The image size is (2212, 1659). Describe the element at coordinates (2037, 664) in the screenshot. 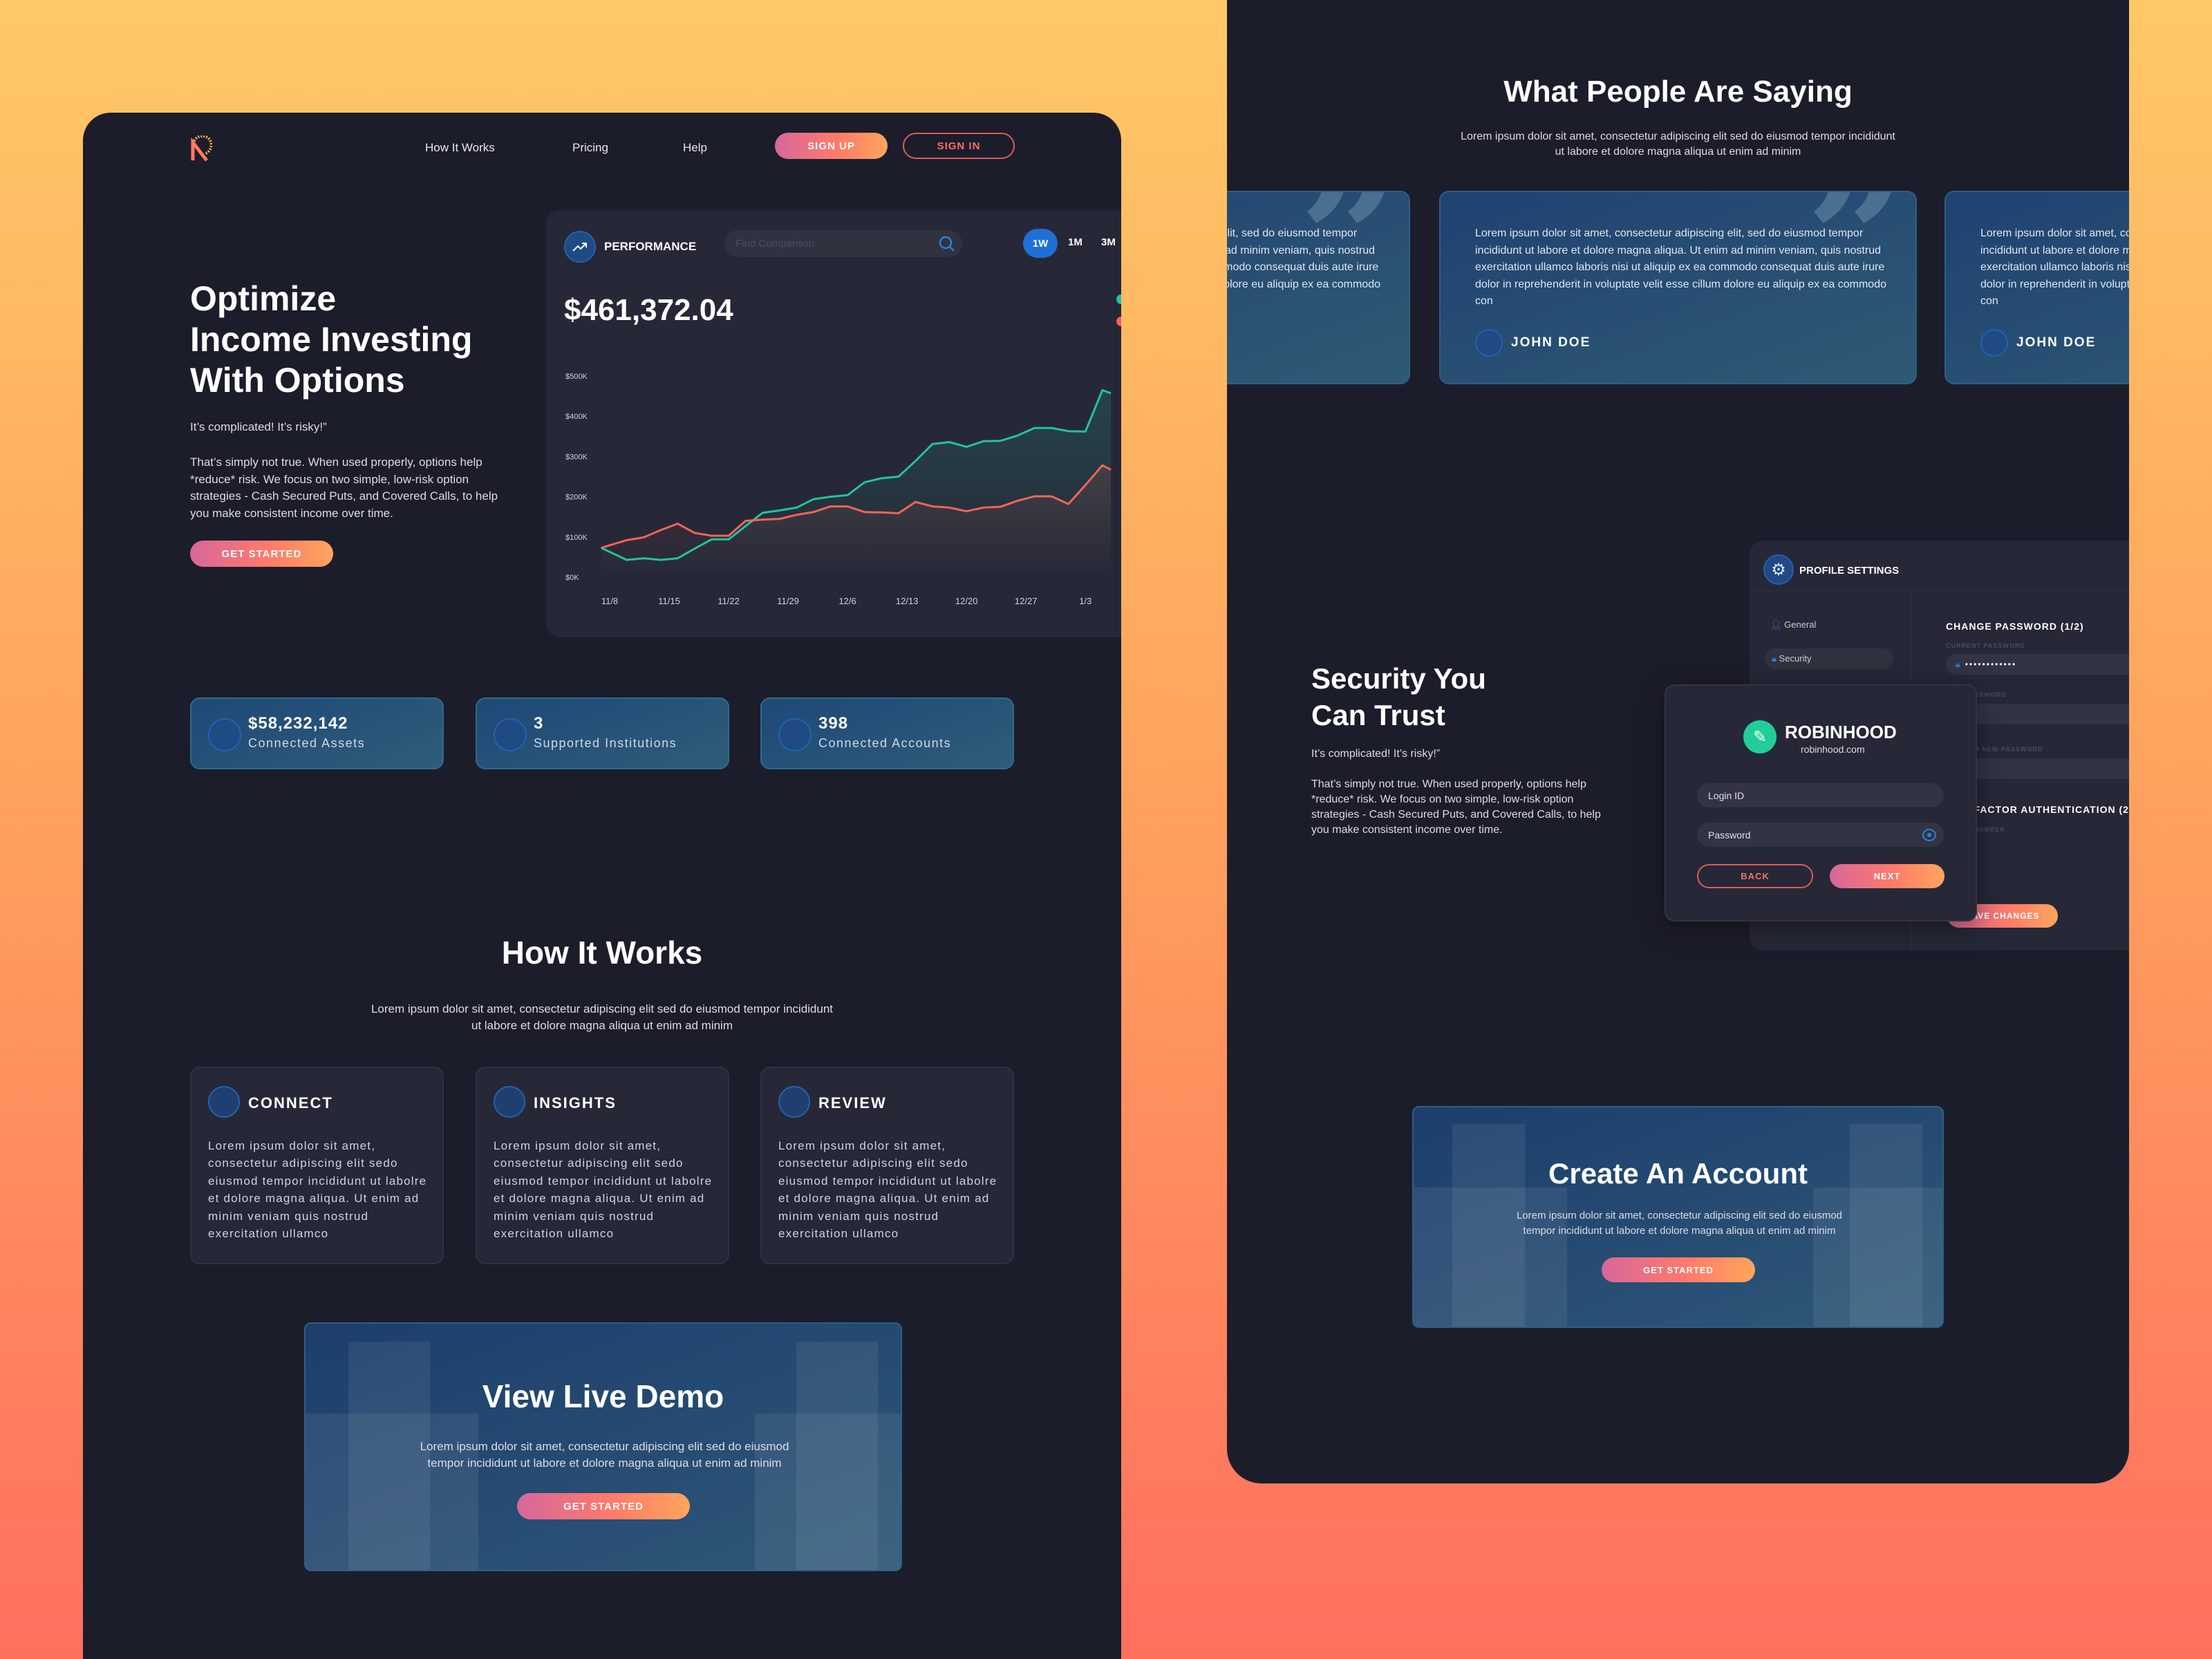

I see `current-password-field: 🔒︎ ••••••••••••` at that location.